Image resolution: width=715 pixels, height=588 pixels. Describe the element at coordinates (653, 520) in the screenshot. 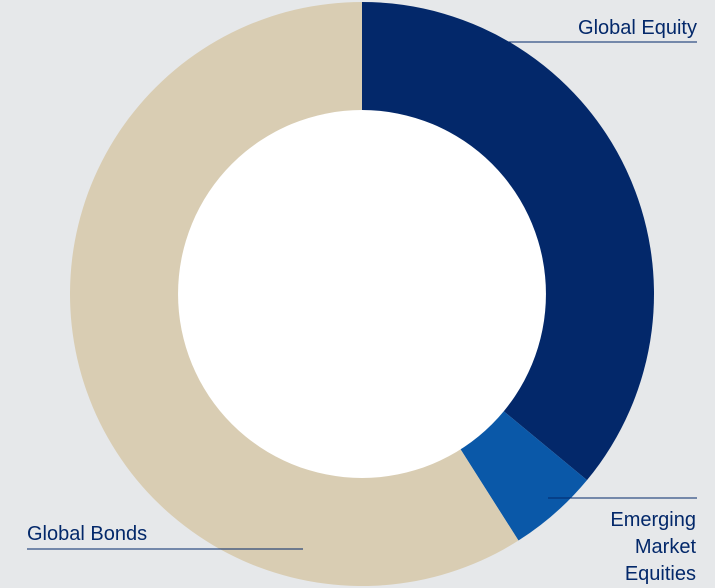

I see `label-emerging-line-1: Emerging` at that location.